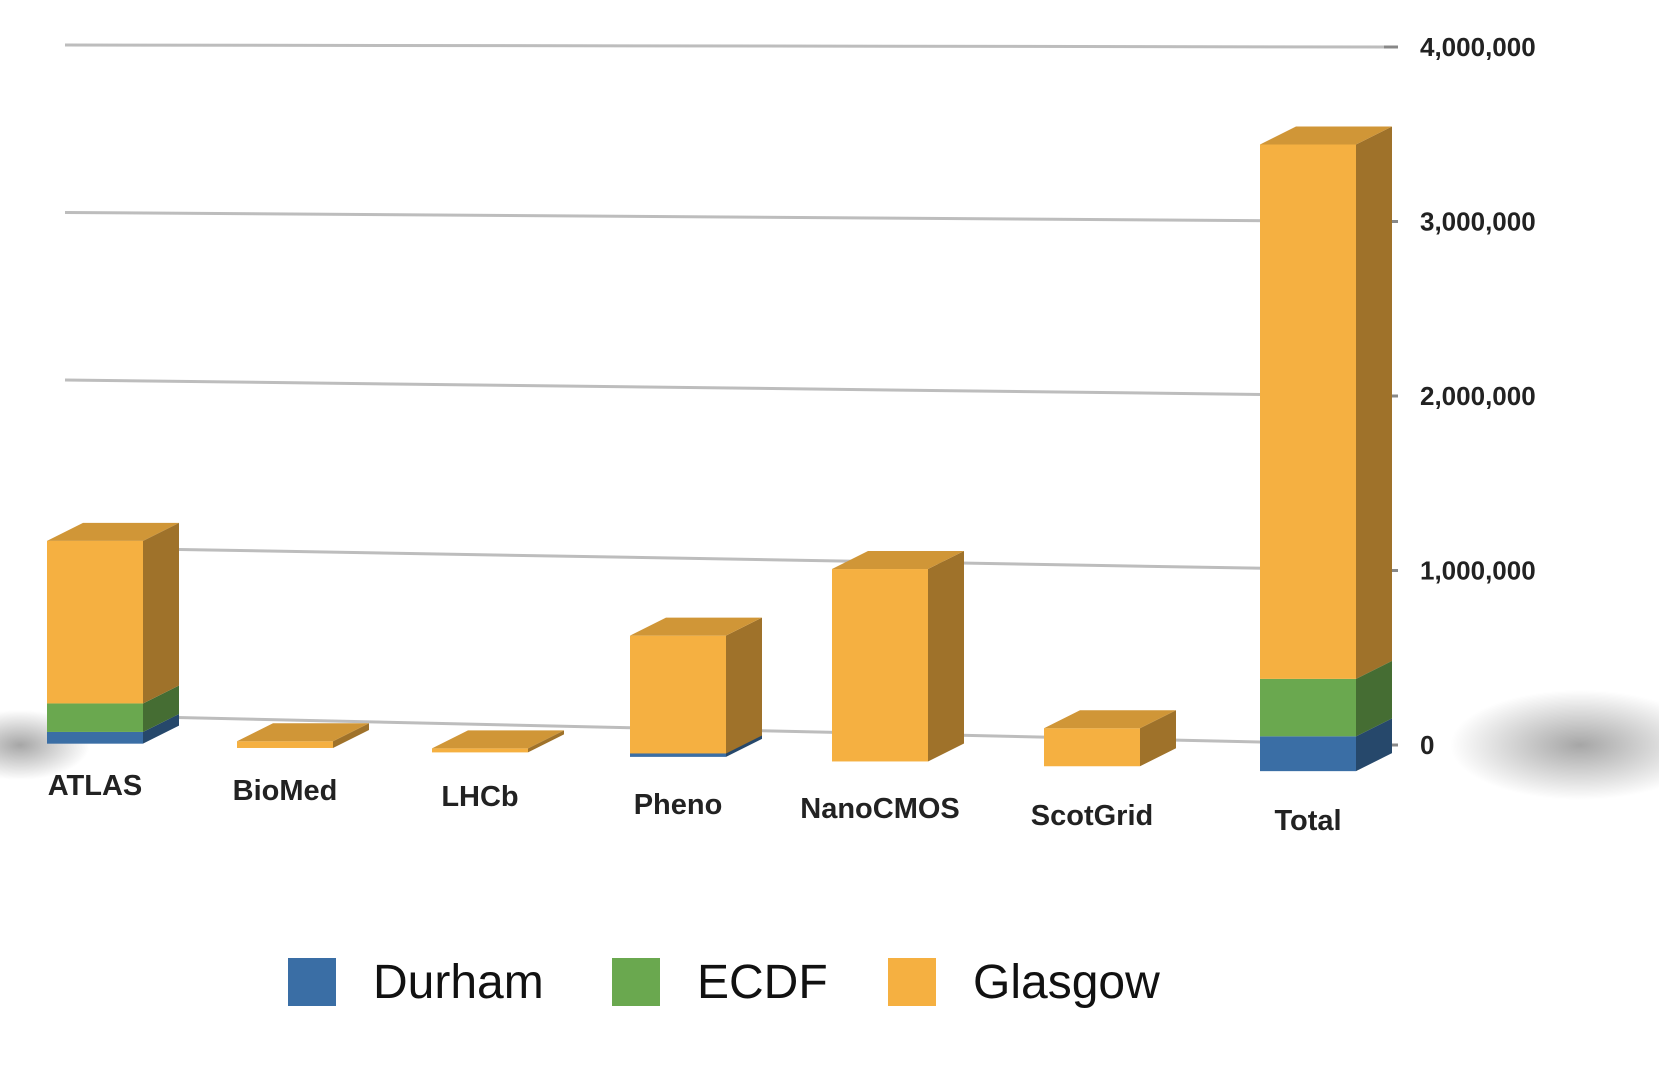  What do you see at coordinates (1427, 745) in the screenshot?
I see `ytick-label: 0` at bounding box center [1427, 745].